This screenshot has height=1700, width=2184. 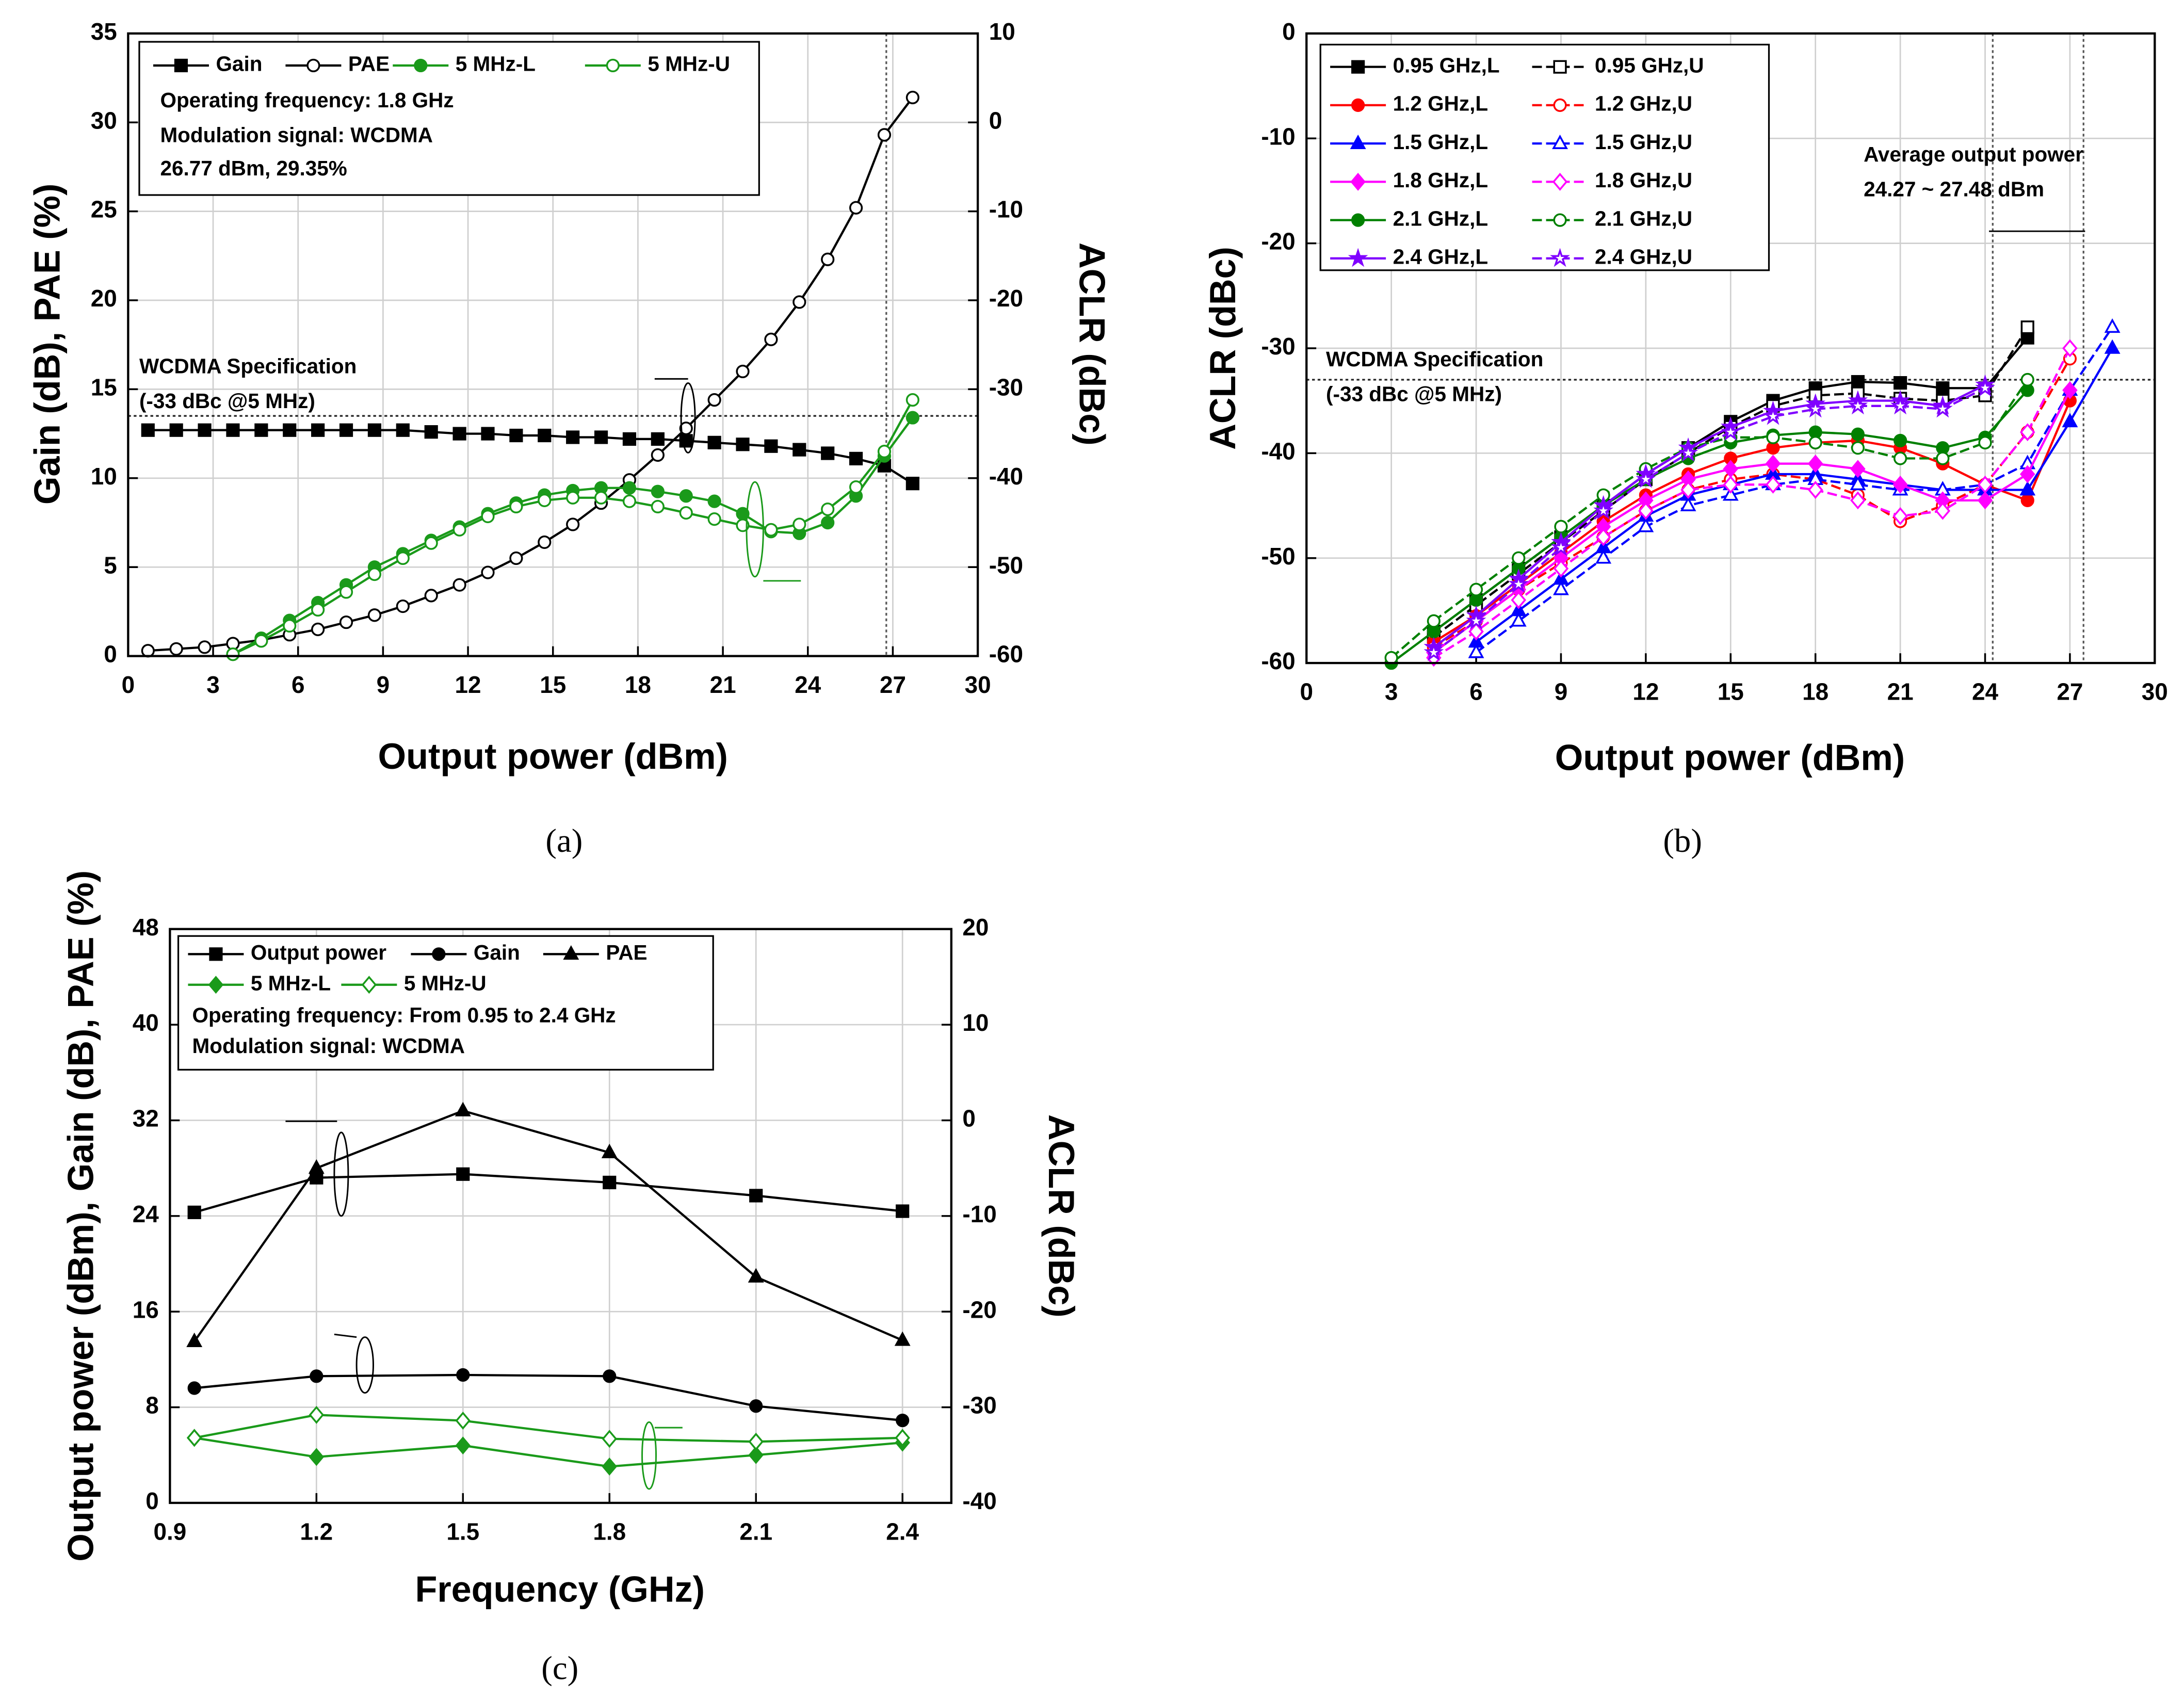 I want to click on legend-label: 5 MHz-L, so click(x=291, y=983).